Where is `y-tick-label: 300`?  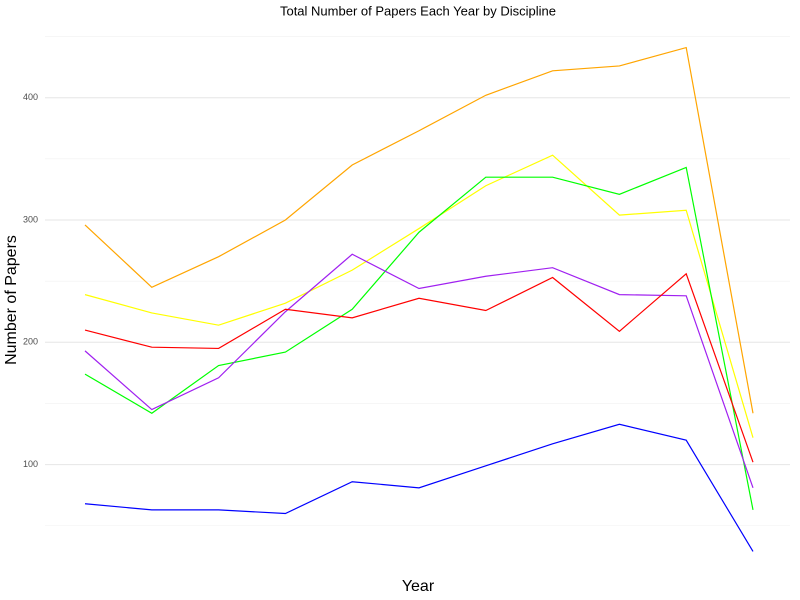
y-tick-label: 300 is located at coordinates (30, 219).